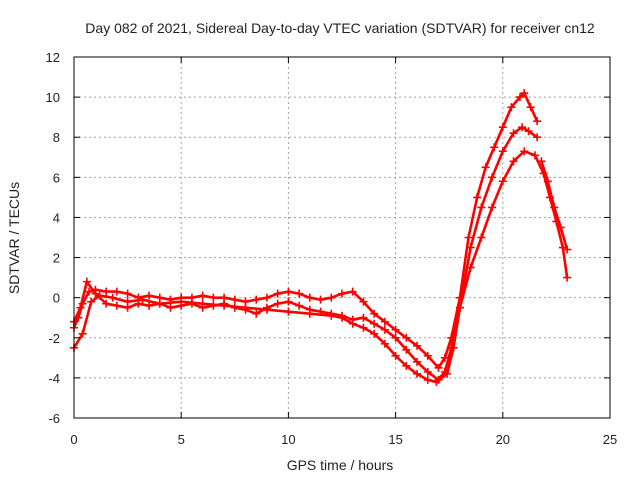  I want to click on y-tick-label: -2, so click(54, 338).